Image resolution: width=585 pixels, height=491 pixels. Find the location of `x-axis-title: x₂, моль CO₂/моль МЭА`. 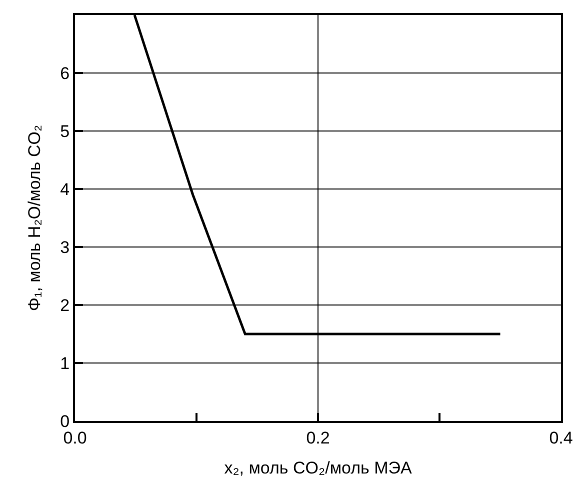

x-axis-title: x₂, моль CO₂/моль МЭА is located at coordinates (318, 468).